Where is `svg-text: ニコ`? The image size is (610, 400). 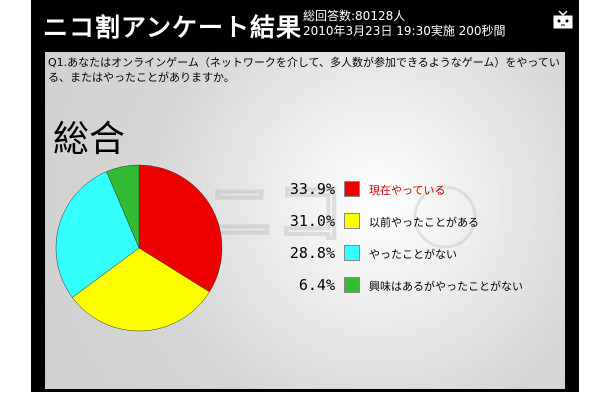 svg-text: ニコ is located at coordinates (275, 213).